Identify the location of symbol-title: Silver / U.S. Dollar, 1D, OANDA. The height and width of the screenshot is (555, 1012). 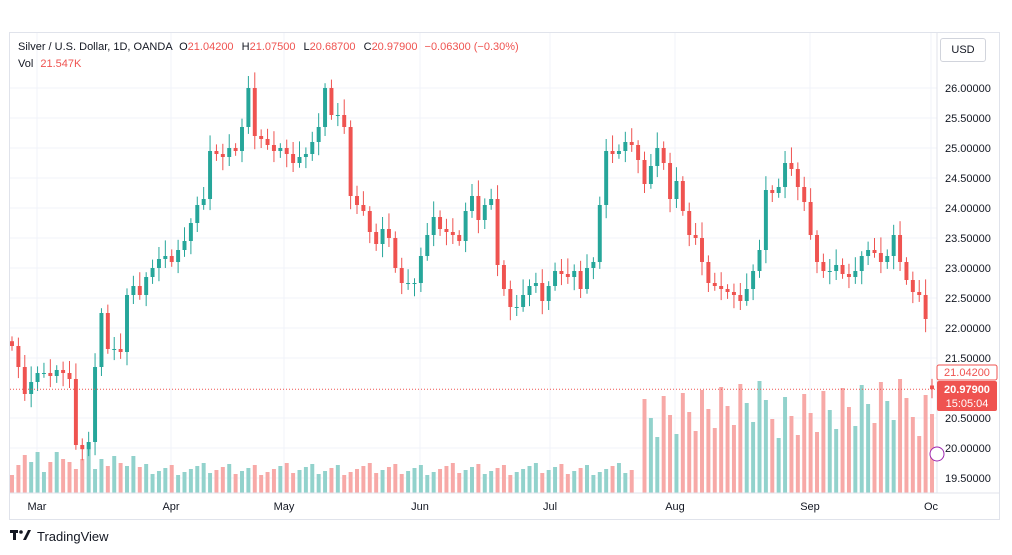
(95, 47).